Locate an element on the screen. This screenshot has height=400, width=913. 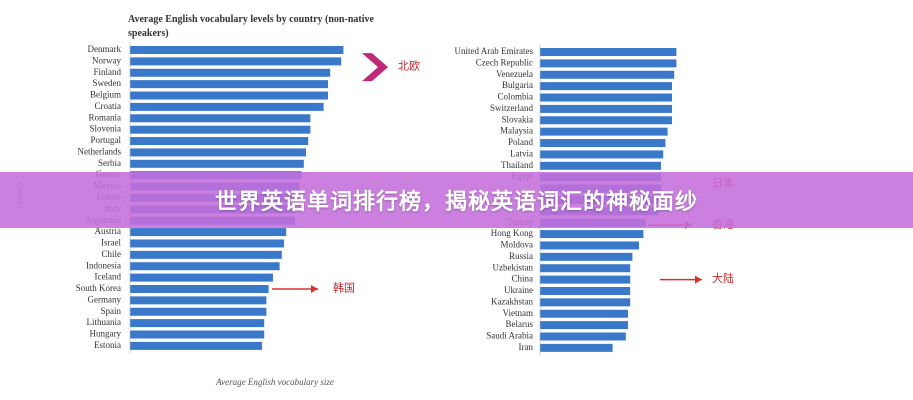
y-tick-label: United Arab Emirates is located at coordinates (494, 51).